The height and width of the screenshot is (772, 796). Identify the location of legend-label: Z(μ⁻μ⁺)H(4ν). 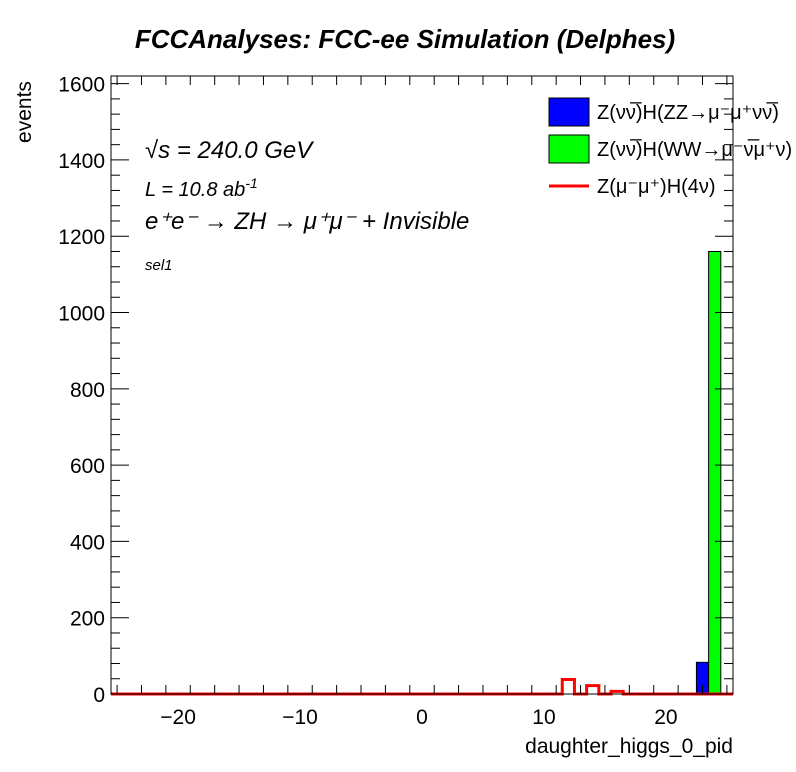
(656, 187).